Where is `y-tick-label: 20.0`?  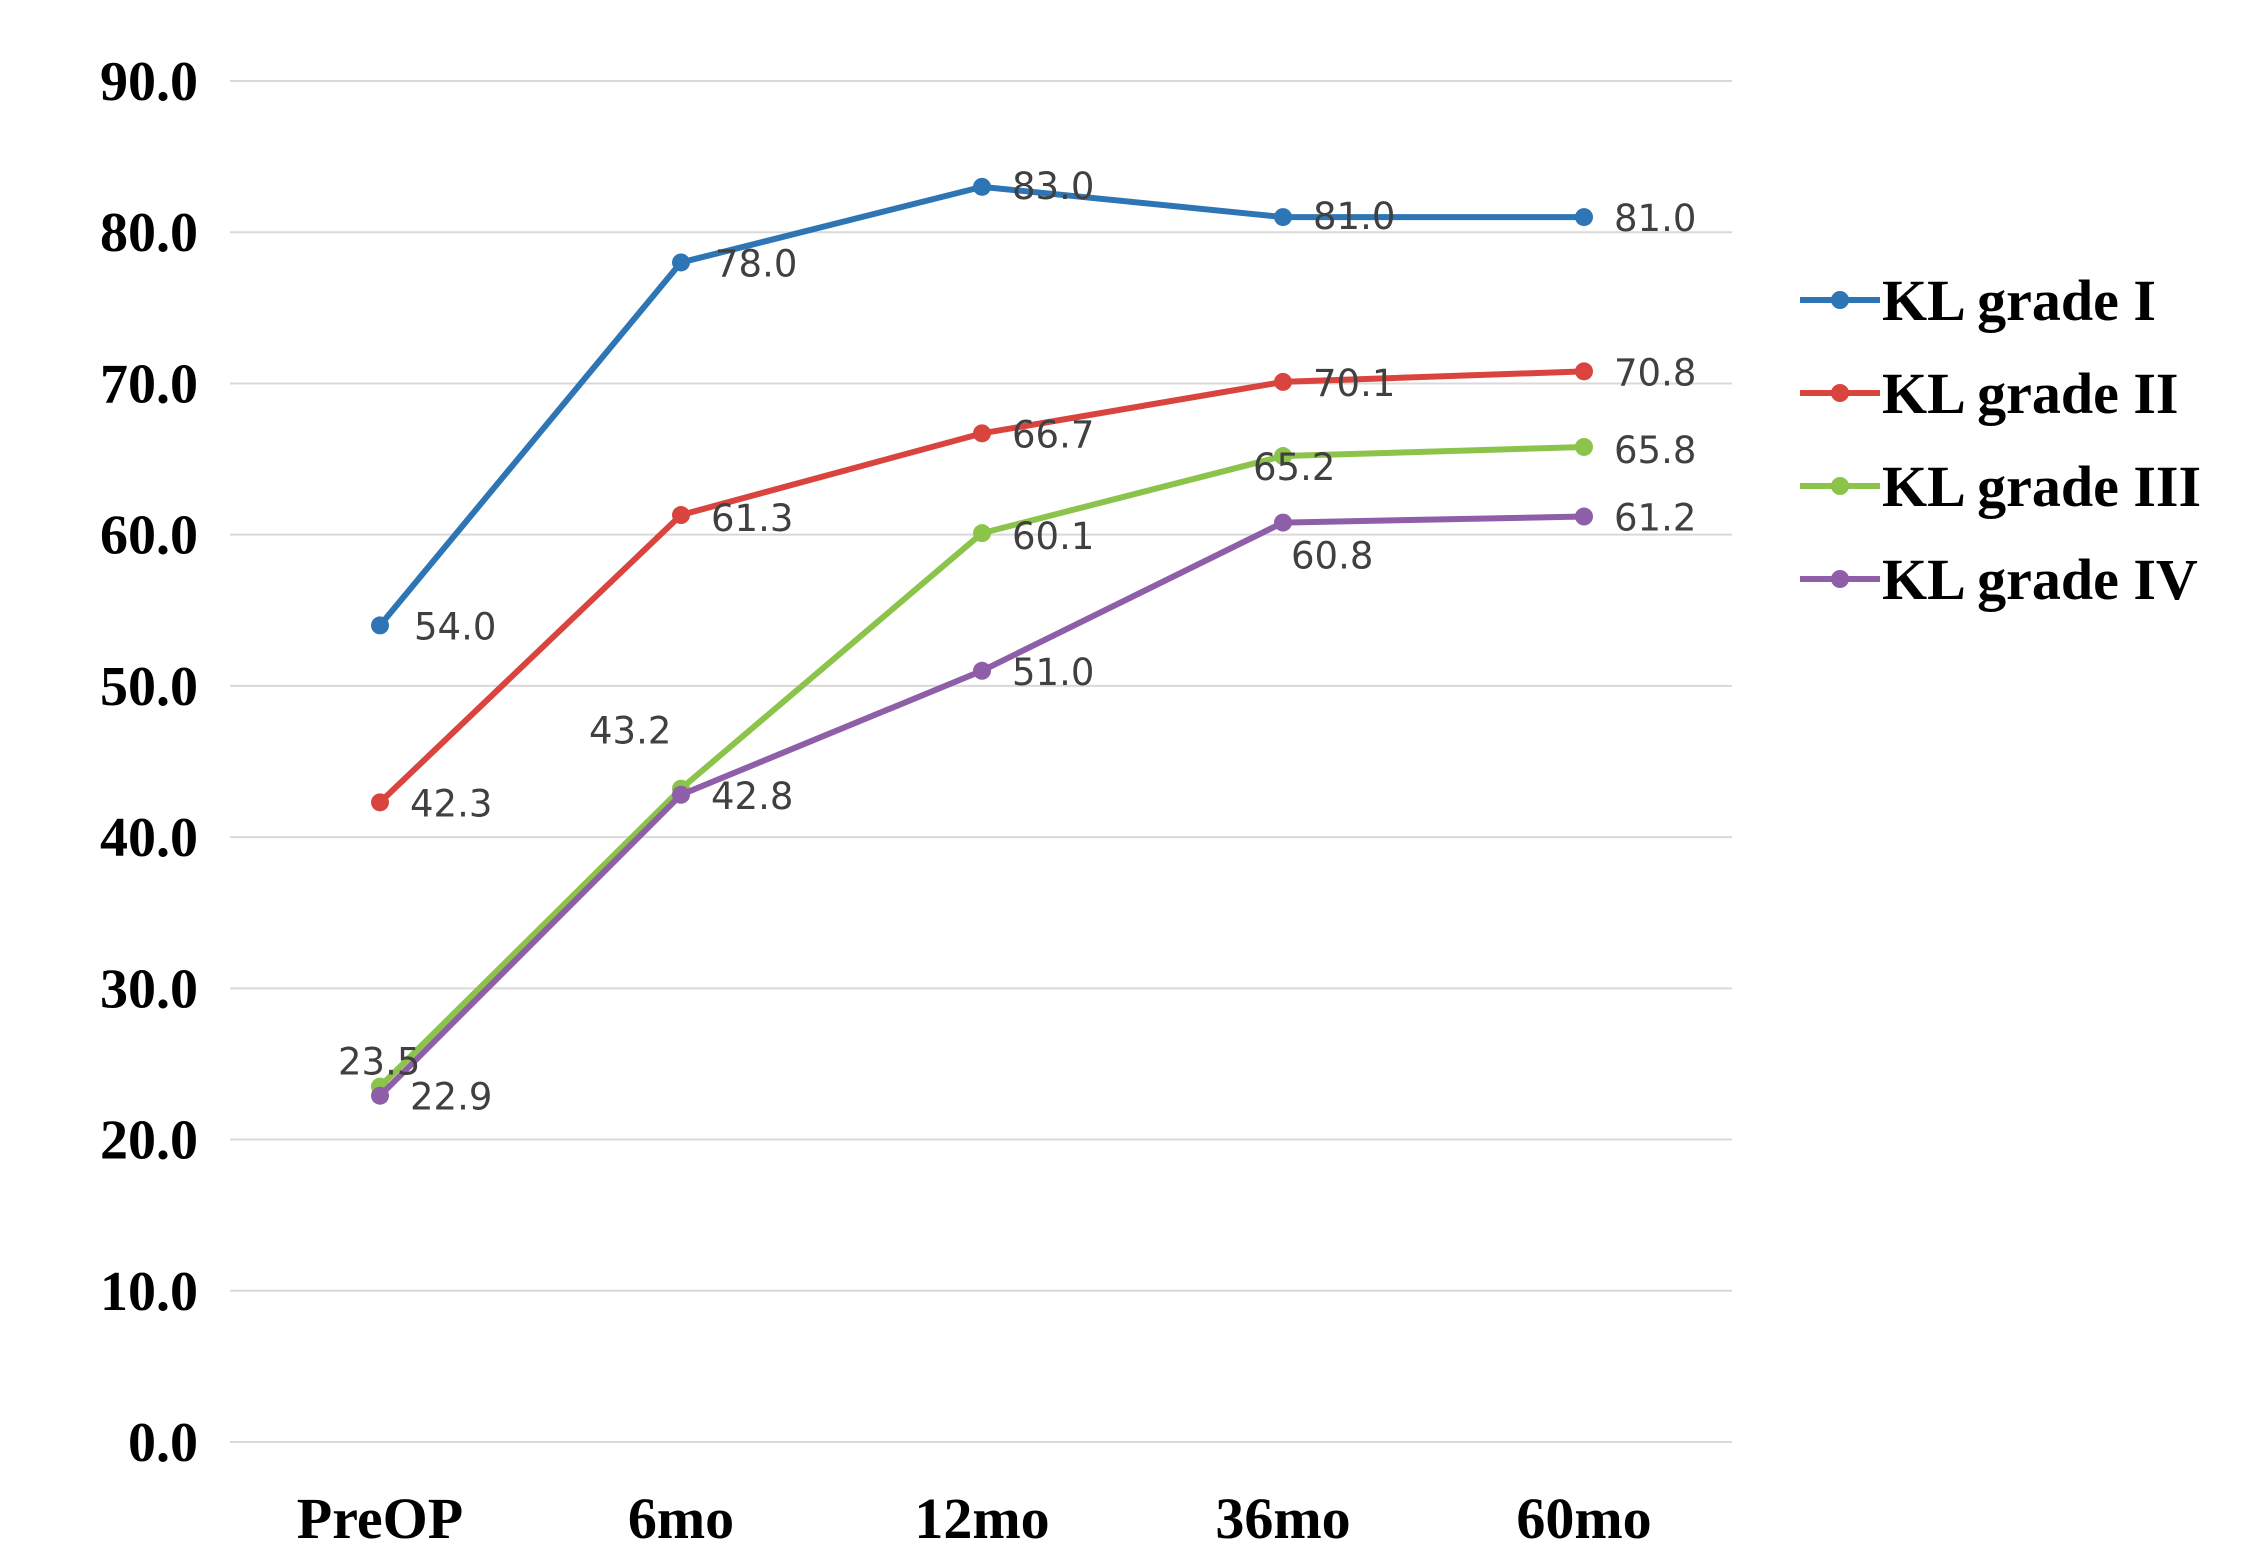 y-tick-label: 20.0 is located at coordinates (149, 1141).